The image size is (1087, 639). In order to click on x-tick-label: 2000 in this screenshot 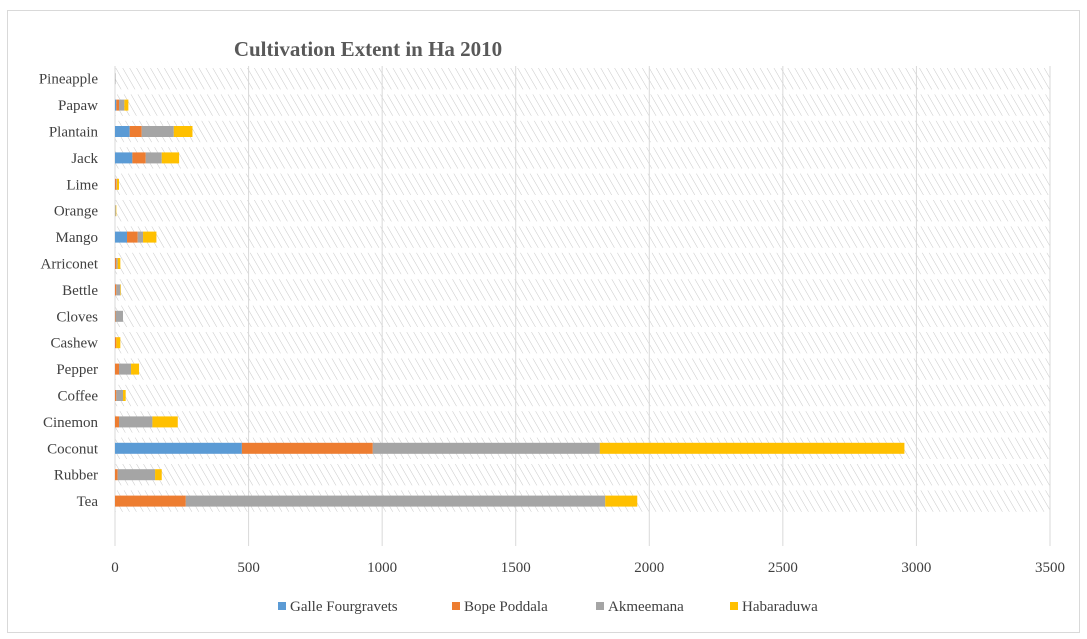, I will do `click(649, 568)`.